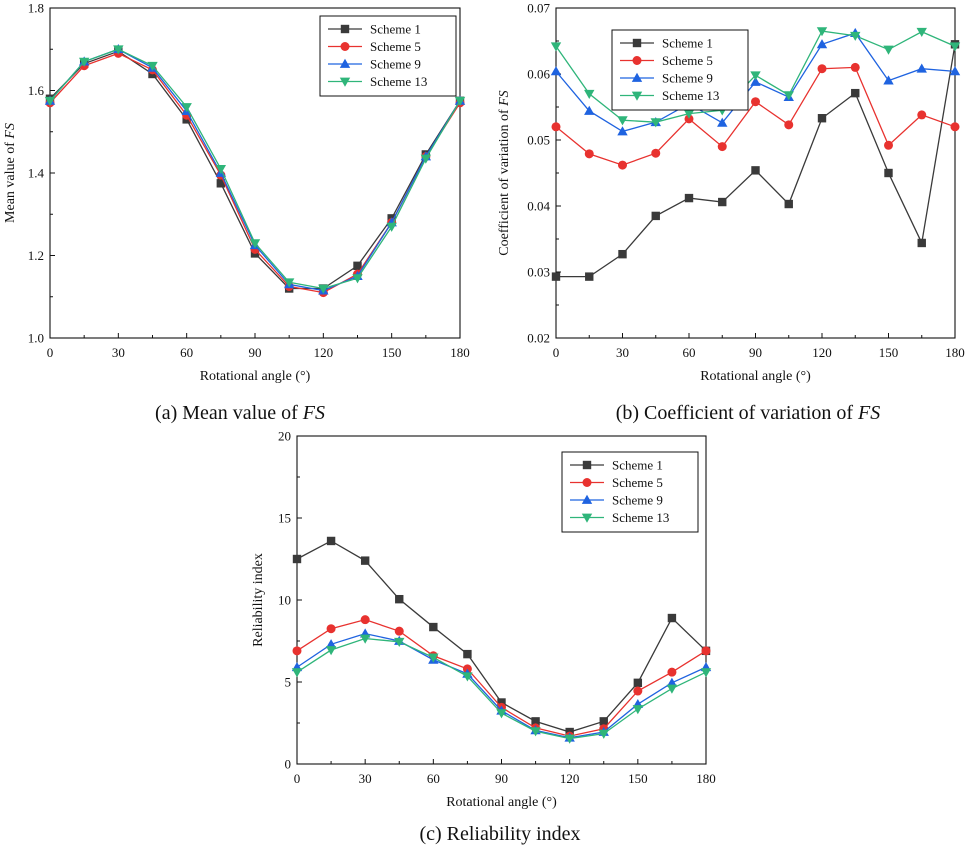  What do you see at coordinates (889, 352) in the screenshot?
I see `chart-b-xtick-label: 150` at bounding box center [889, 352].